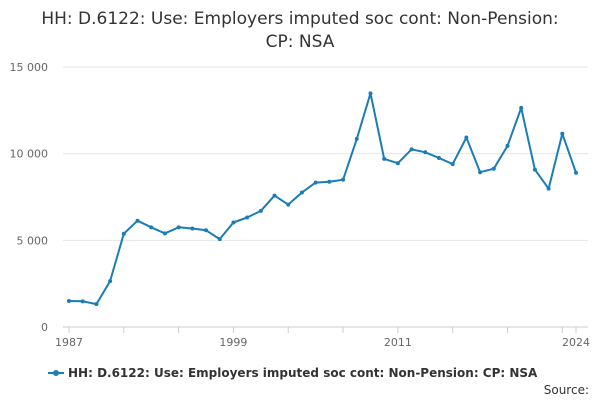 This screenshot has width=600, height=400. I want to click on y-tick-label: 5 000, so click(33, 240).